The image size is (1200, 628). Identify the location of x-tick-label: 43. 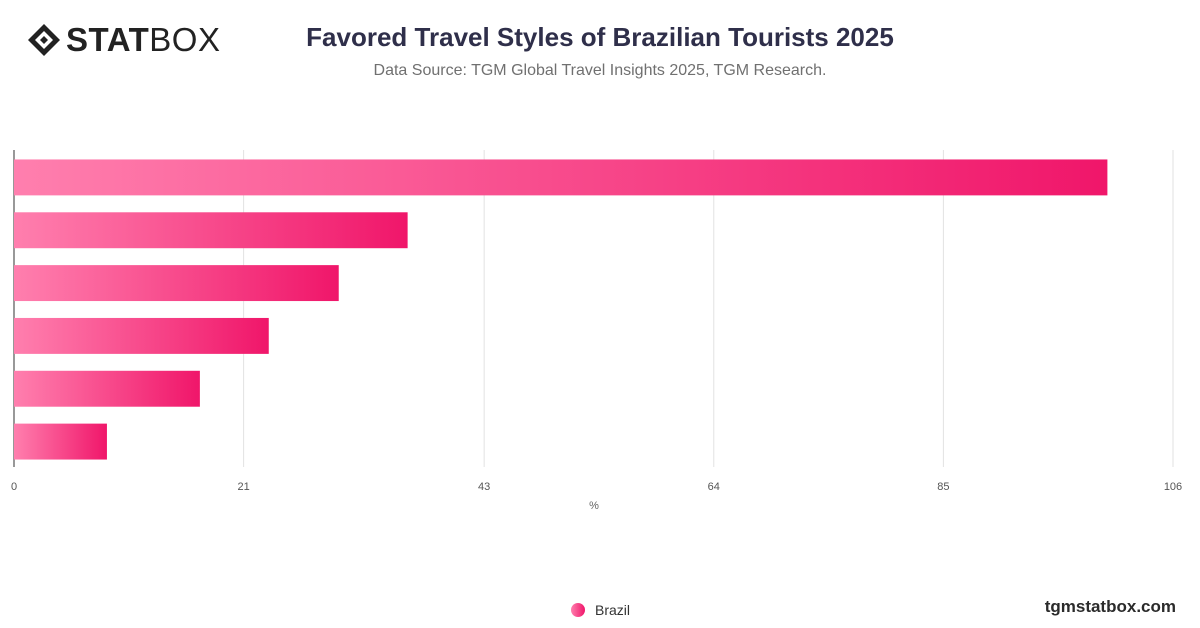
(484, 487).